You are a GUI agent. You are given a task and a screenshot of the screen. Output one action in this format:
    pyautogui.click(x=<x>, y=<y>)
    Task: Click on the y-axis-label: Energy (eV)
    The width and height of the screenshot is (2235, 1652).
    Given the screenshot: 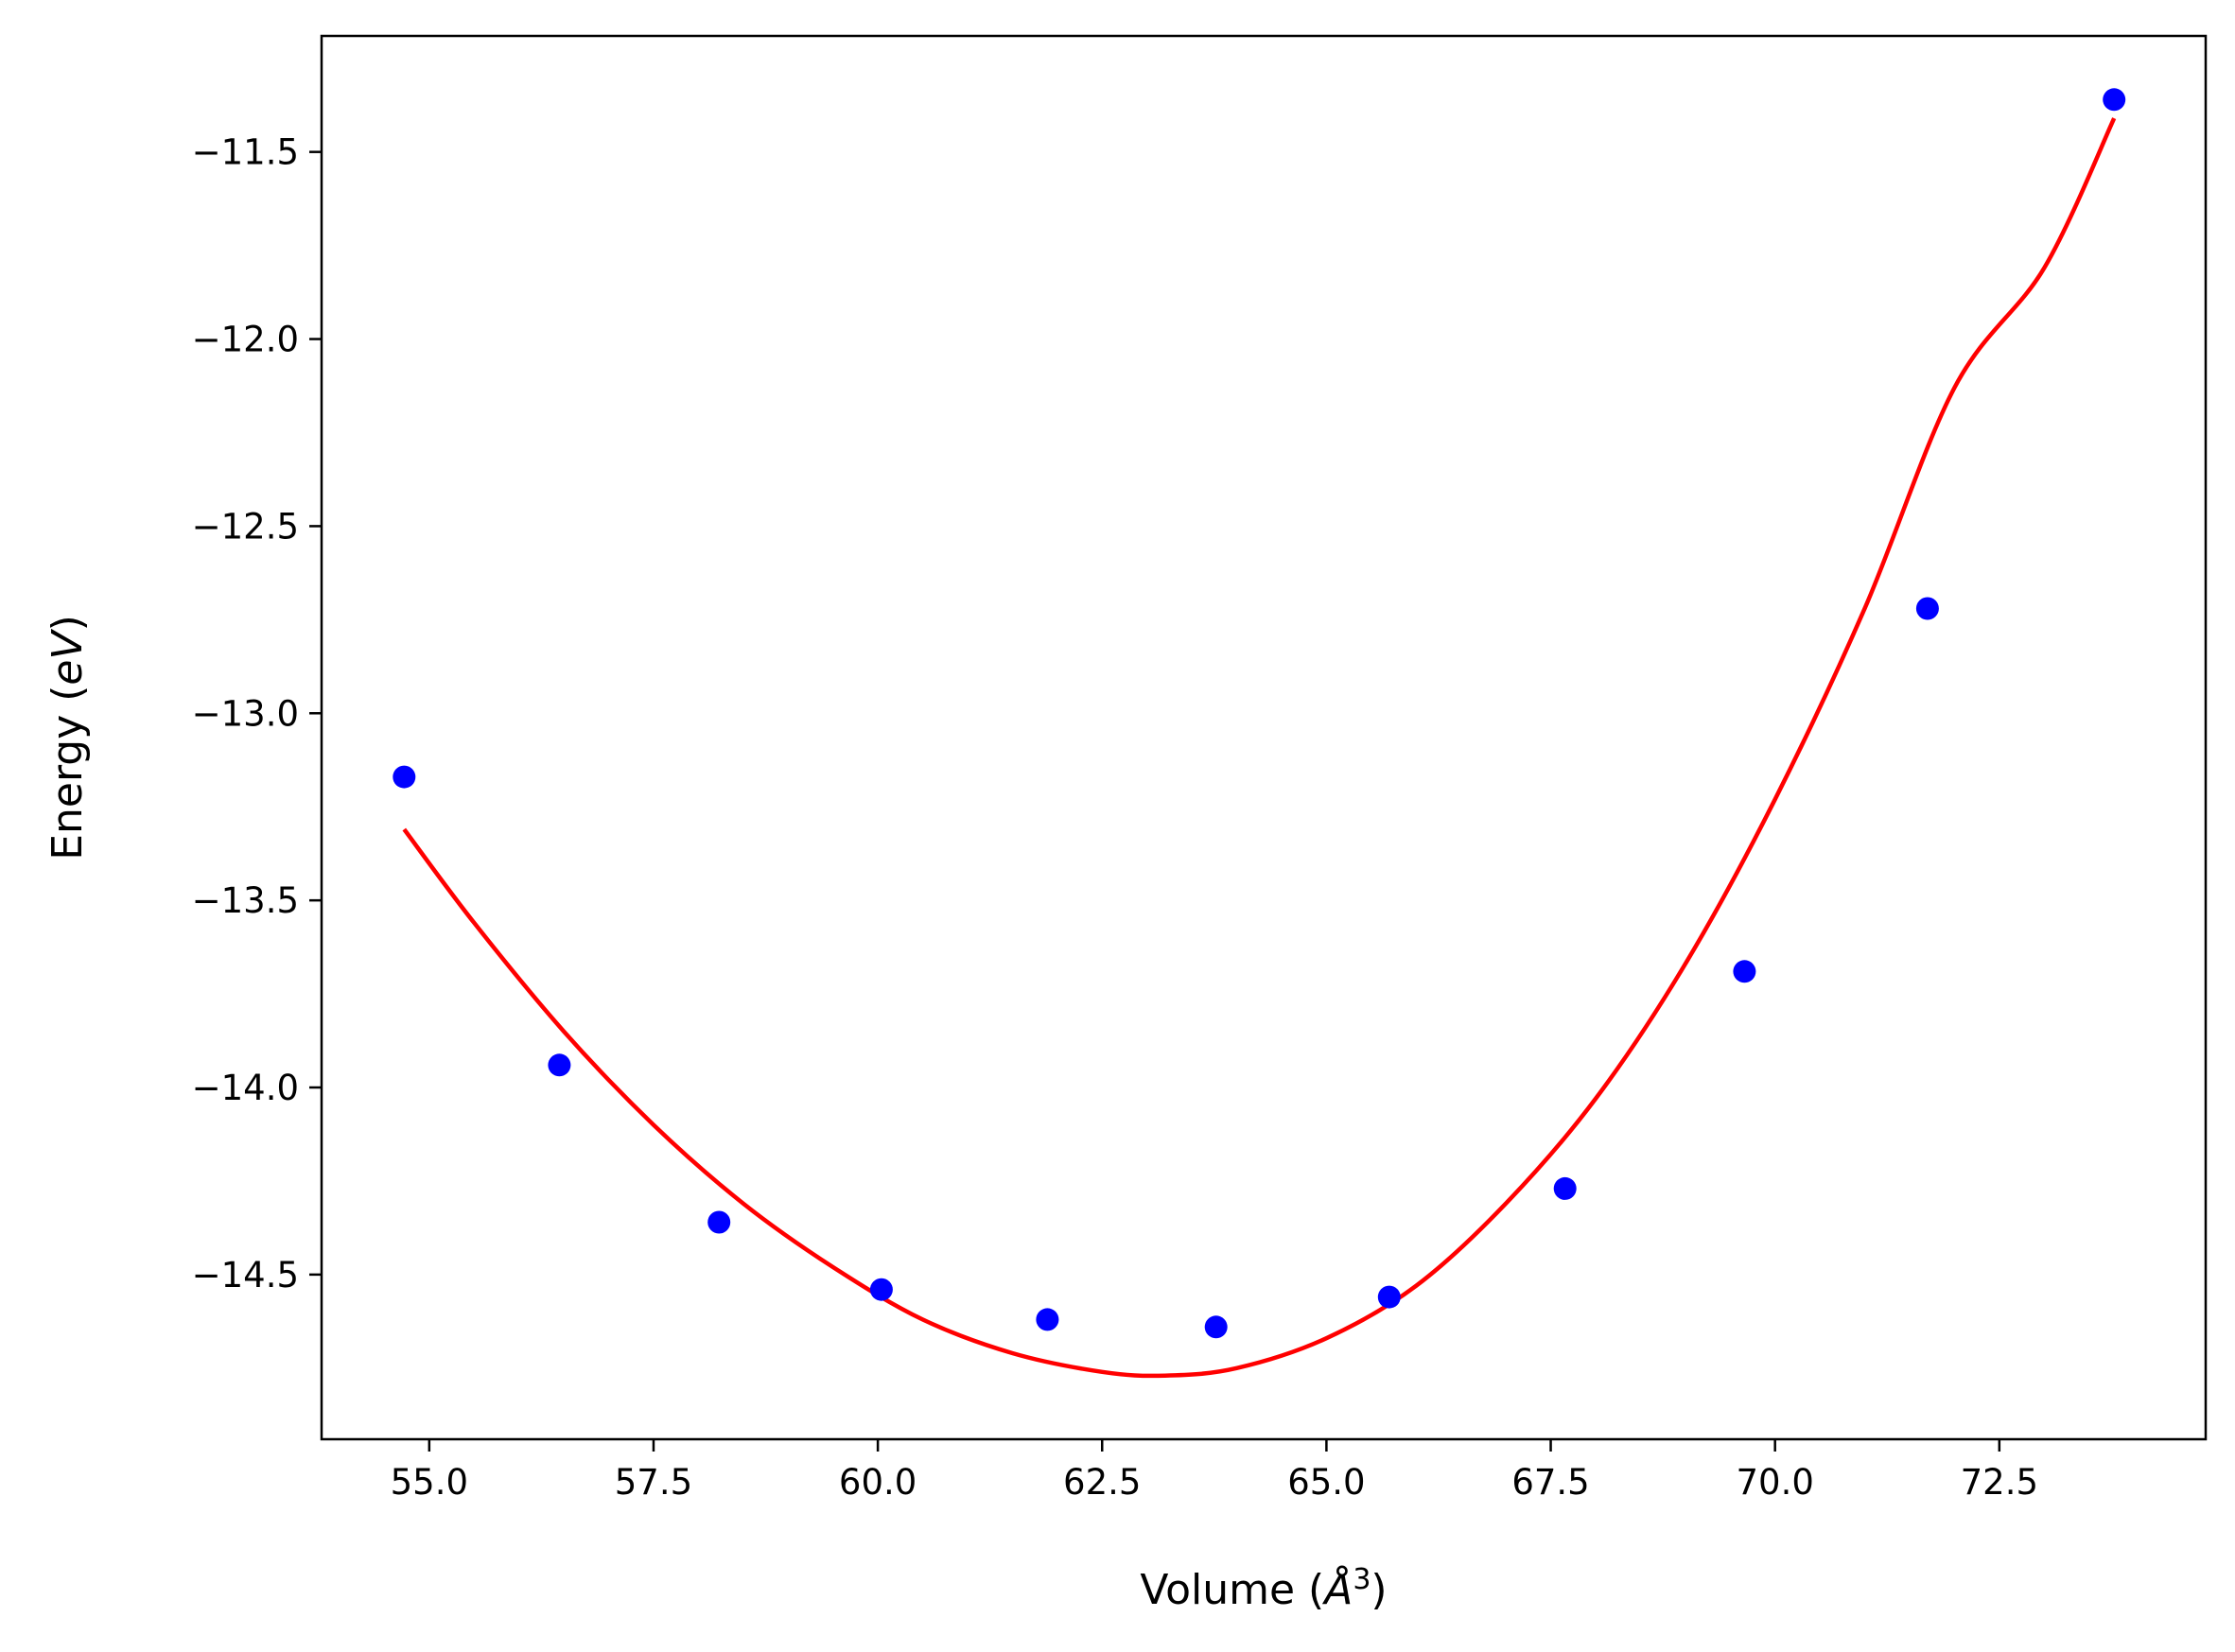 What is the action you would take?
    pyautogui.click(x=68, y=738)
    